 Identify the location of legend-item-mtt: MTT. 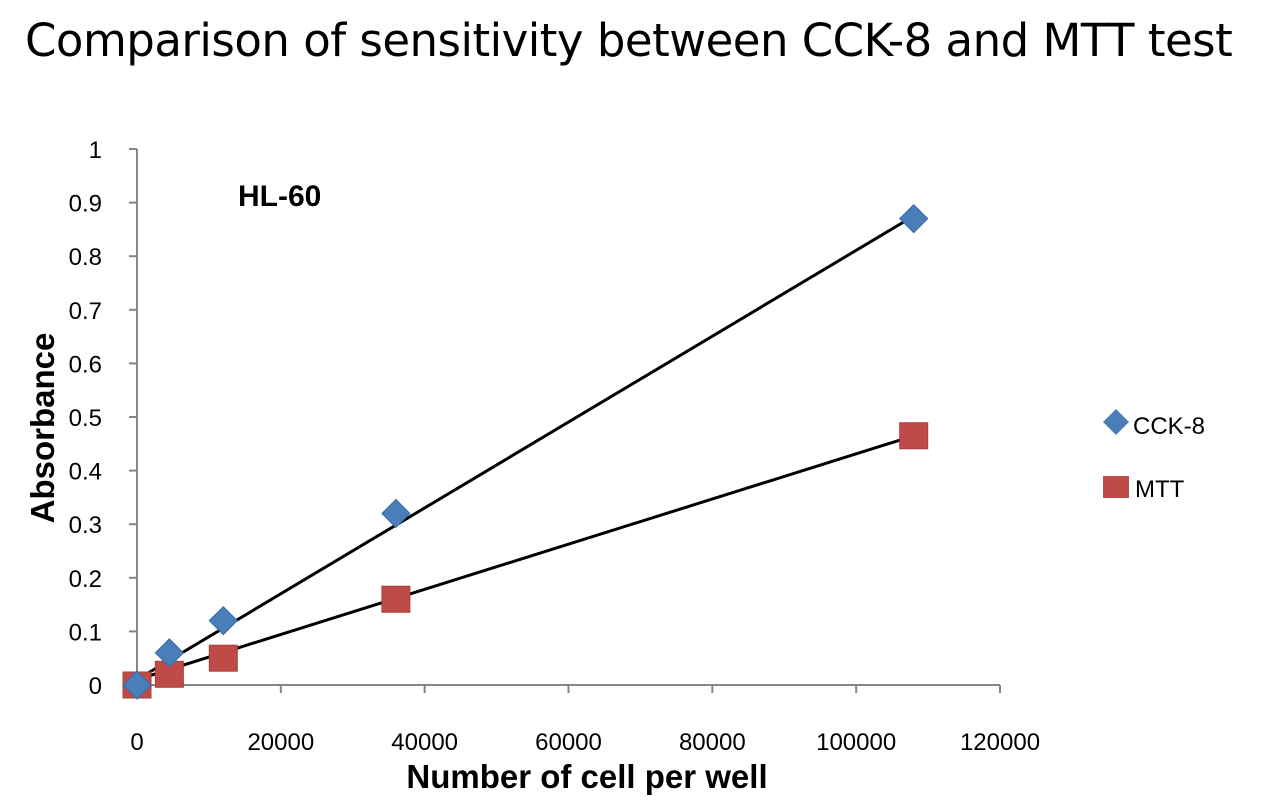
(1144, 489).